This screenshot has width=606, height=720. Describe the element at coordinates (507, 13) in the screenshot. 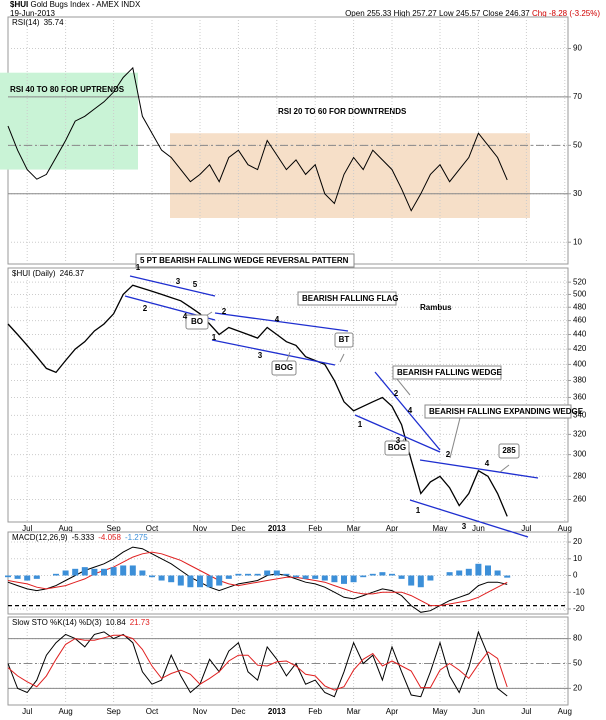

I see `quote-close: Close 246.37` at that location.